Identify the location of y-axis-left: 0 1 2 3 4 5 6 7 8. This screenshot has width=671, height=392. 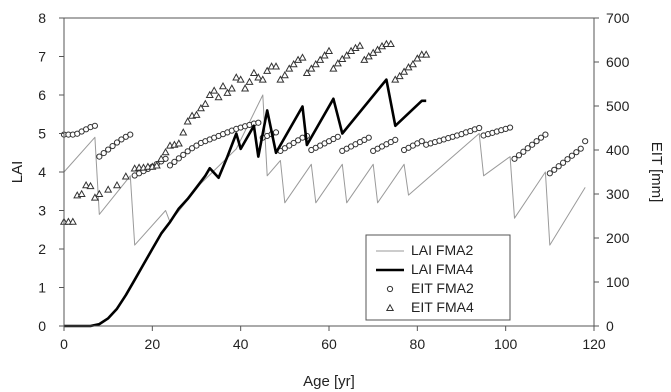
(51, 172).